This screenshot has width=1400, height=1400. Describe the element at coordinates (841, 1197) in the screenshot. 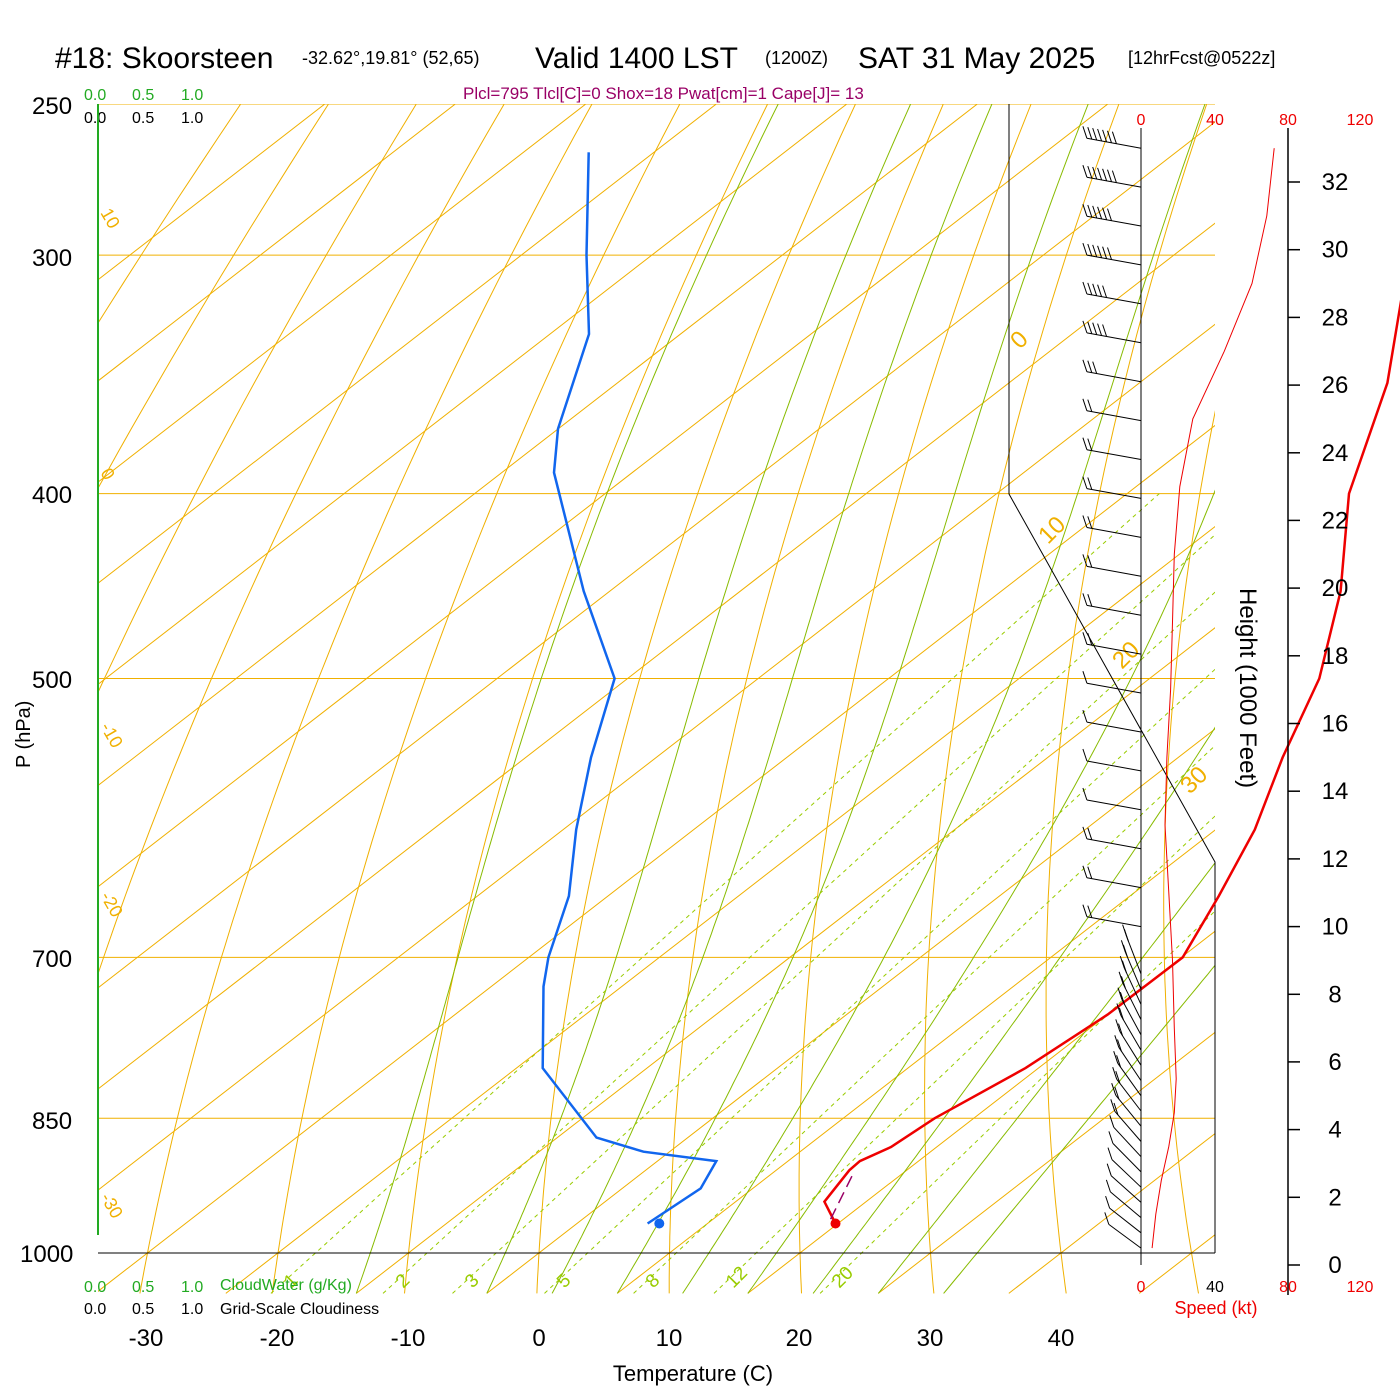

I see `parcel-lift-line` at that location.